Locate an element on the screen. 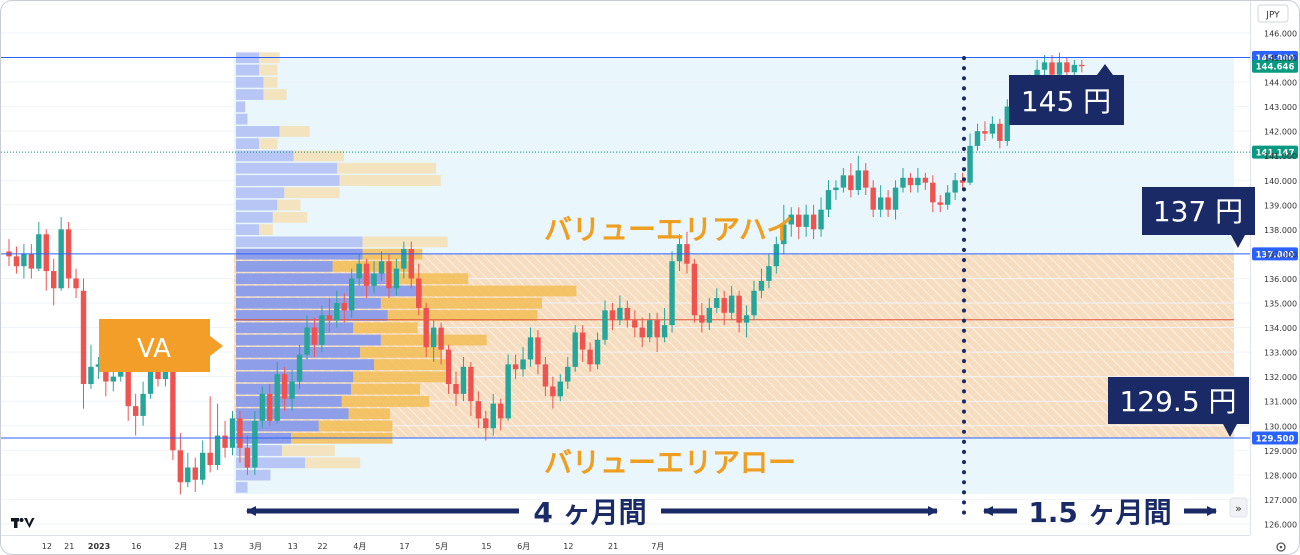 The height and width of the screenshot is (555, 1300). settings-gear-icon is located at coordinates (1281, 547).